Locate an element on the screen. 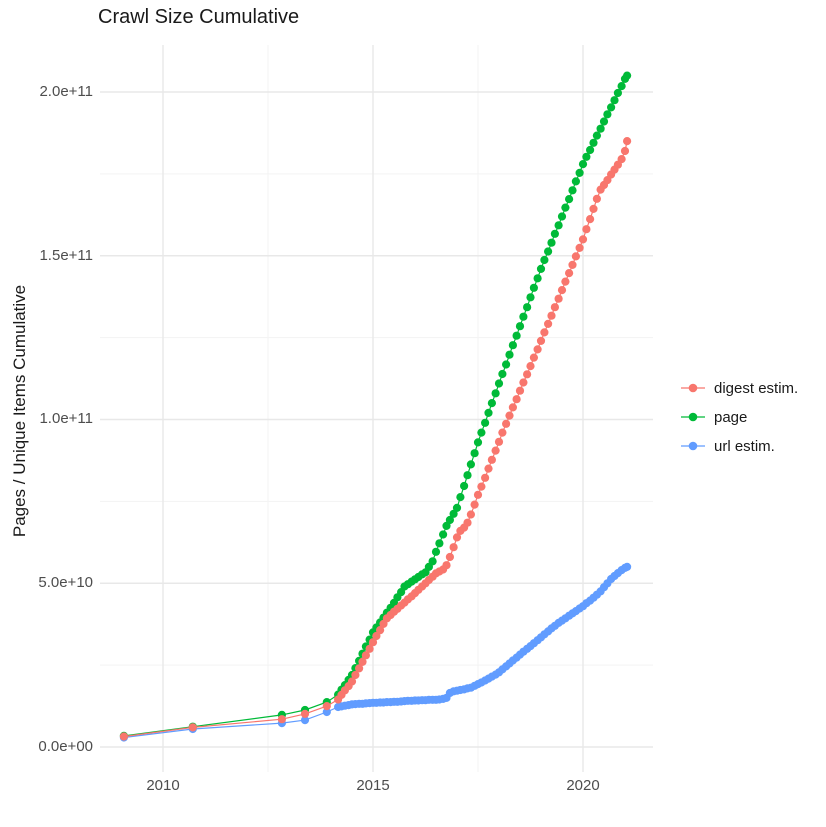 This screenshot has height=827, width=826. y-tick-1e11: 1.0e+11 is located at coordinates (66, 418).